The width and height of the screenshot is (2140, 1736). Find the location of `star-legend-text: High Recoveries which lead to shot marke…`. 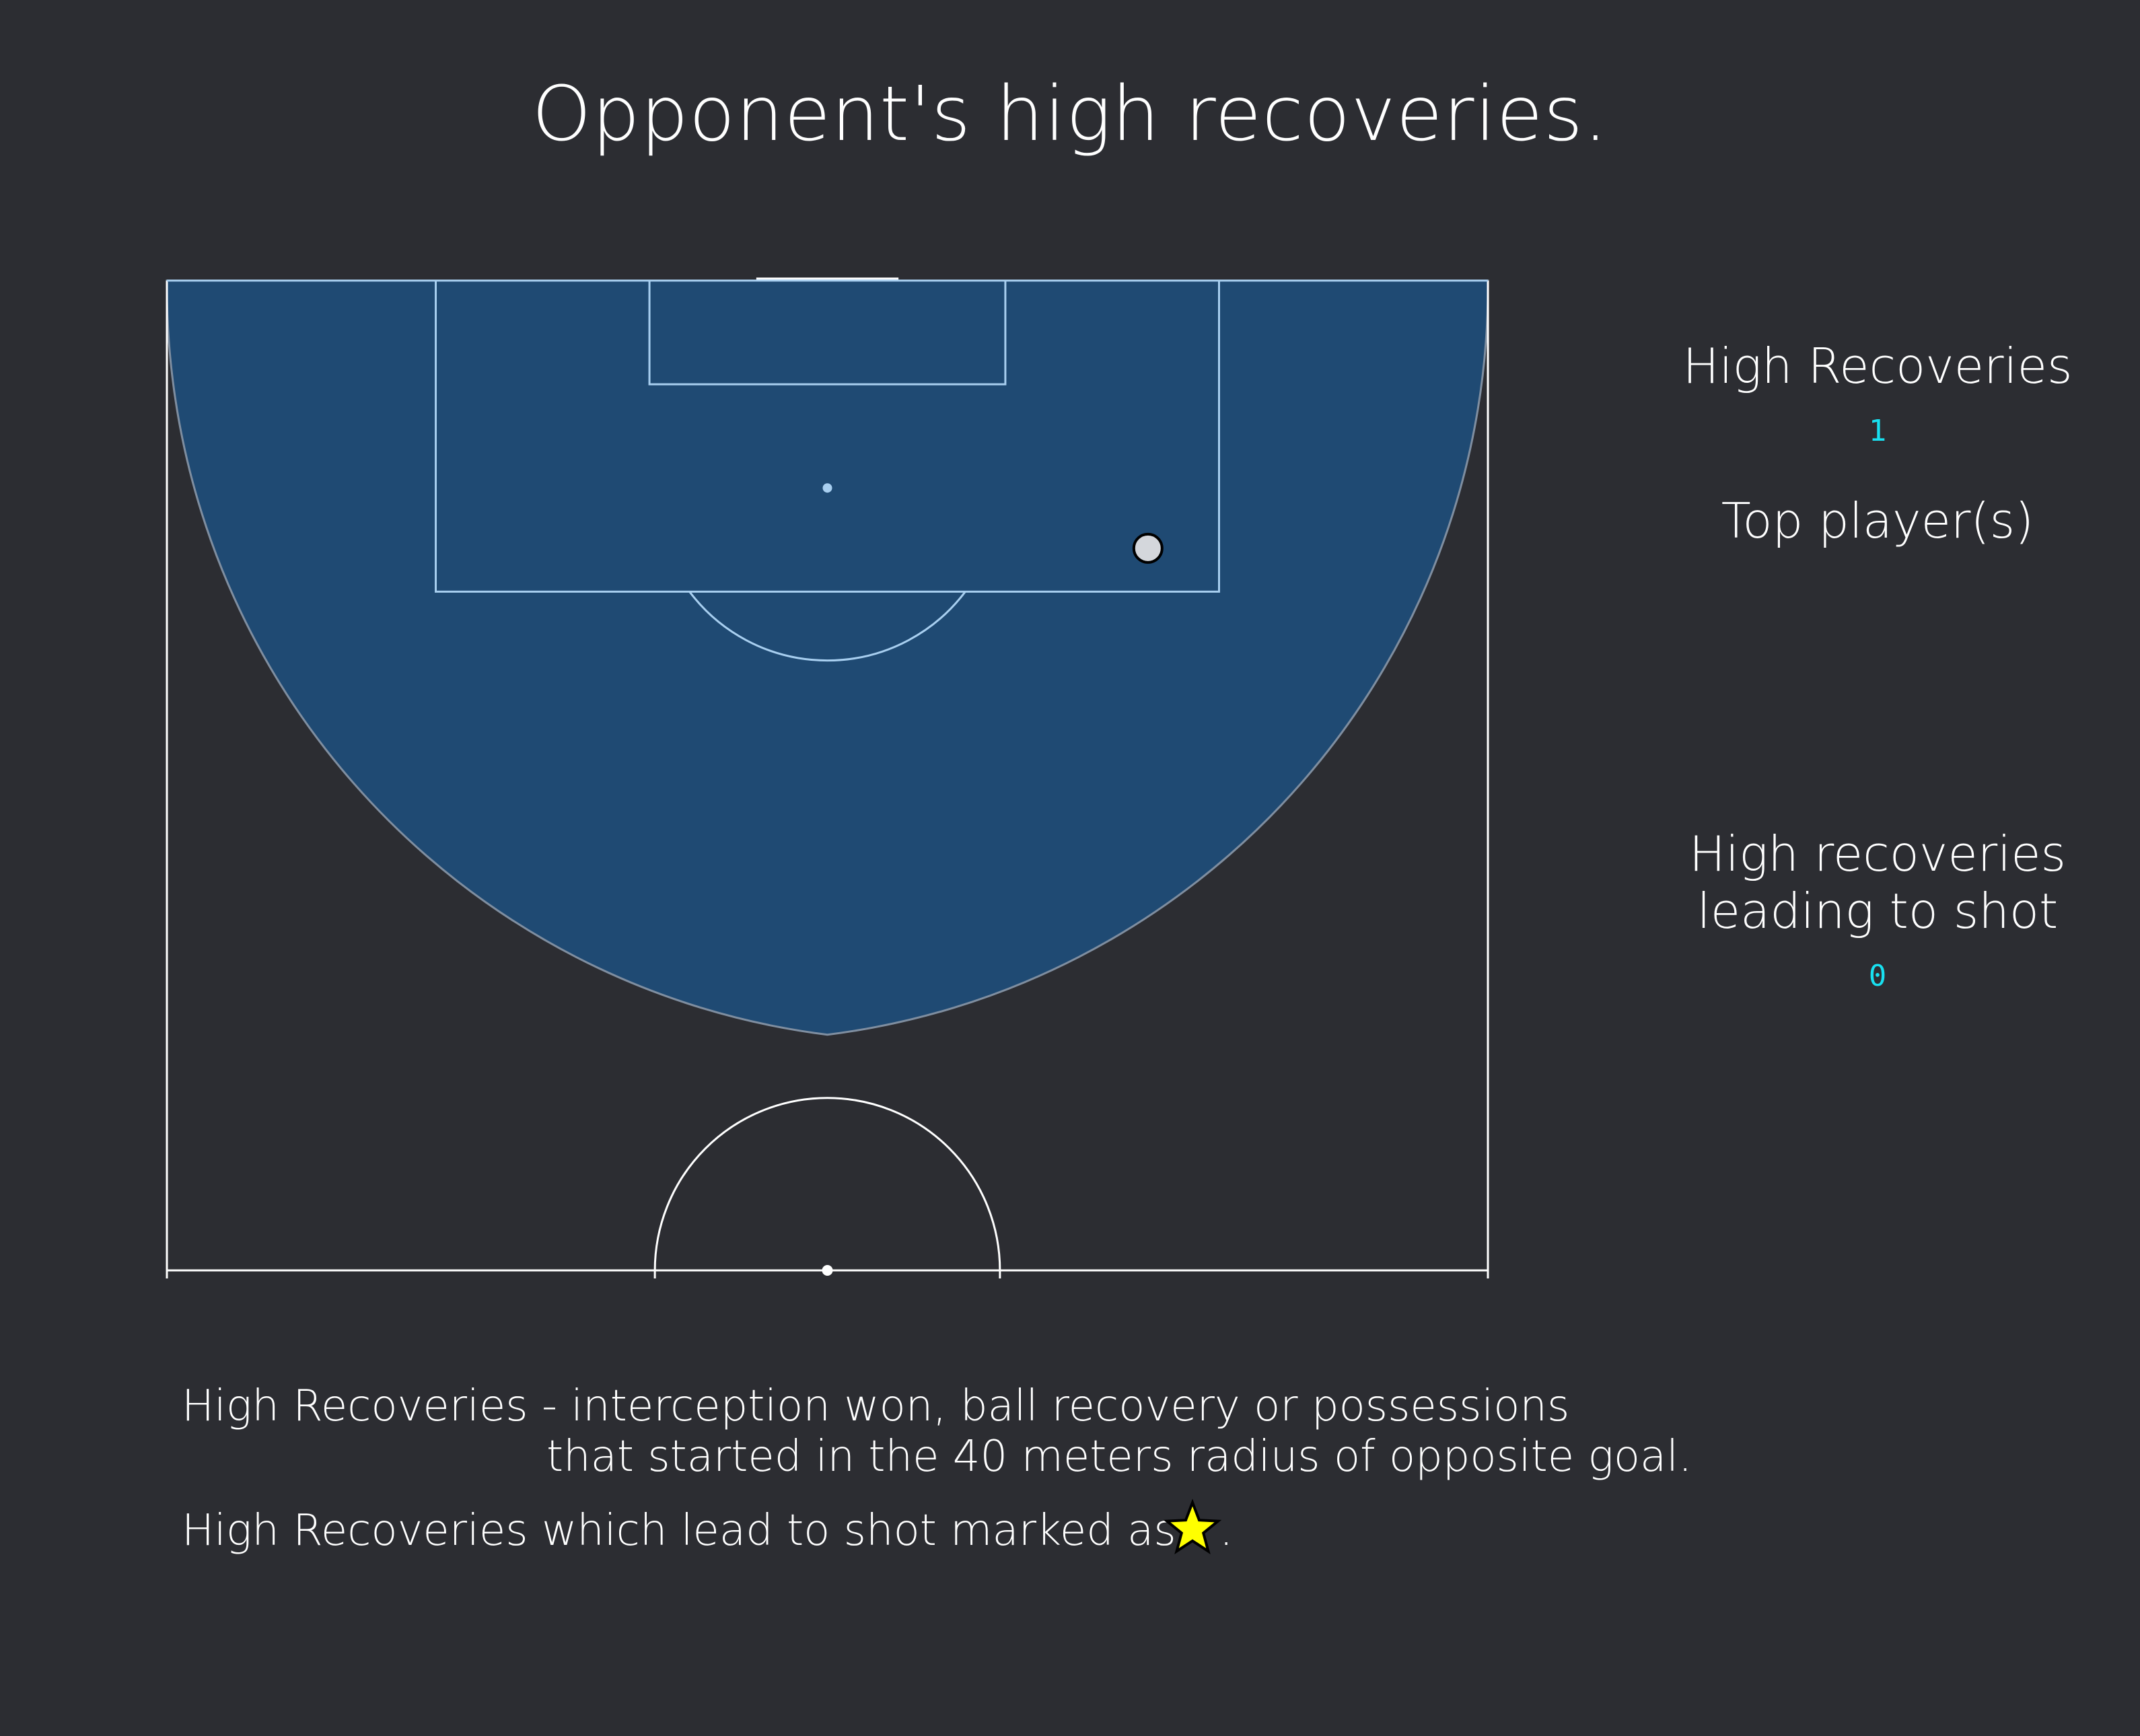

star-legend-text: High Recoveries which lead to shot marke… is located at coordinates (679, 1531).